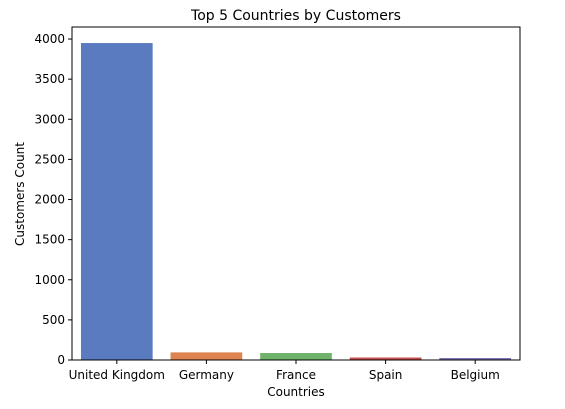 The image size is (565, 409). Describe the element at coordinates (206, 375) in the screenshot. I see `x-tick-label: Germany` at that location.